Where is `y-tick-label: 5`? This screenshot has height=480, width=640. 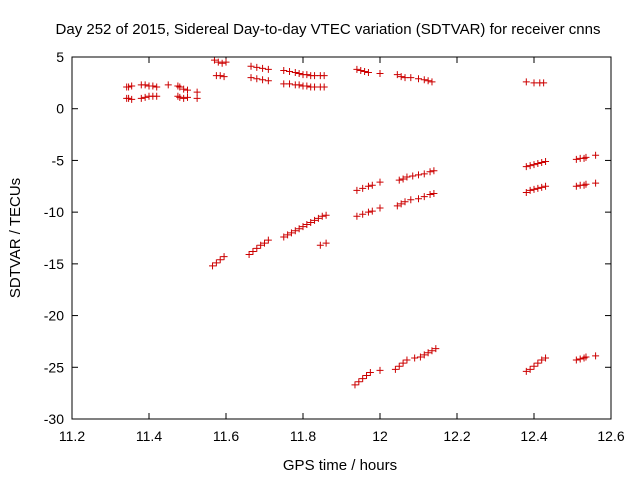
y-tick-label: 5 is located at coordinates (60, 57).